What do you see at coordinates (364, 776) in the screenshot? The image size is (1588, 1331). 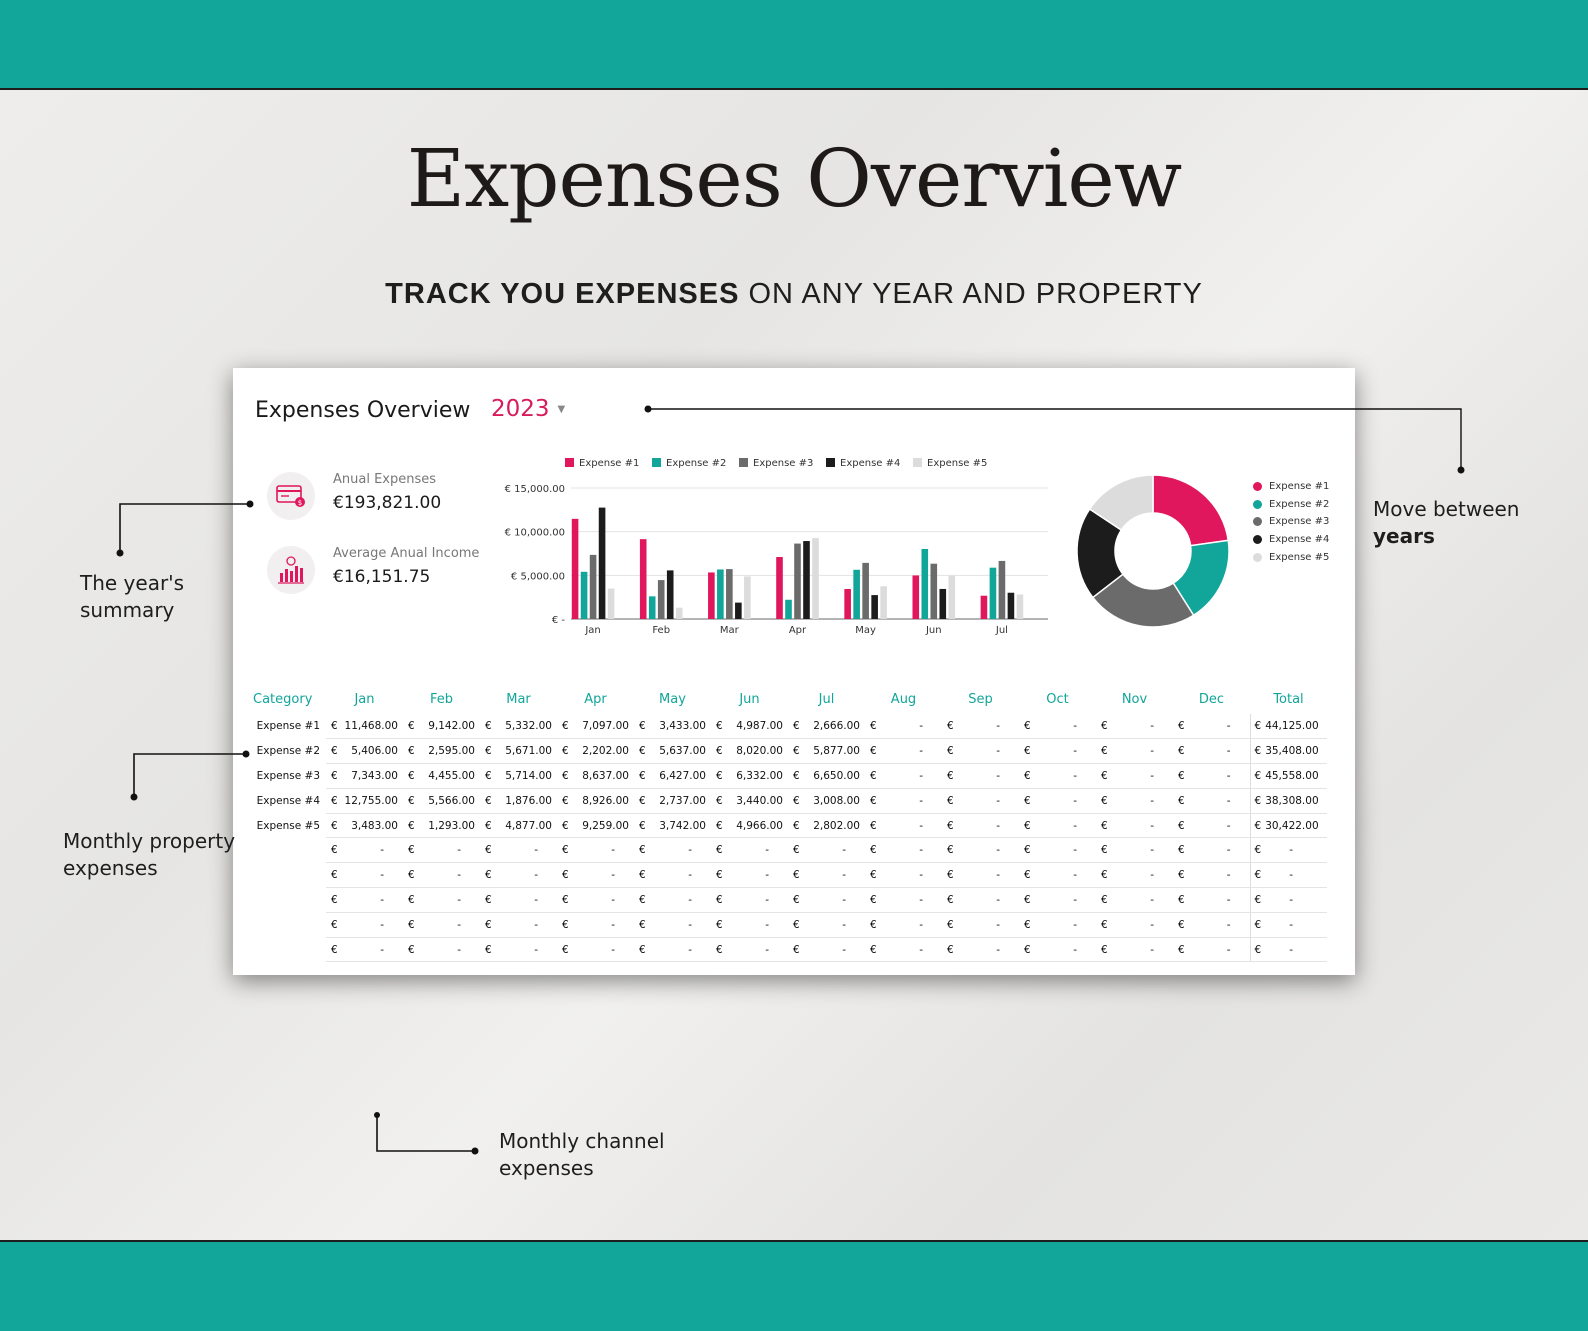 I see `table-cell: €7,343.00` at bounding box center [364, 776].